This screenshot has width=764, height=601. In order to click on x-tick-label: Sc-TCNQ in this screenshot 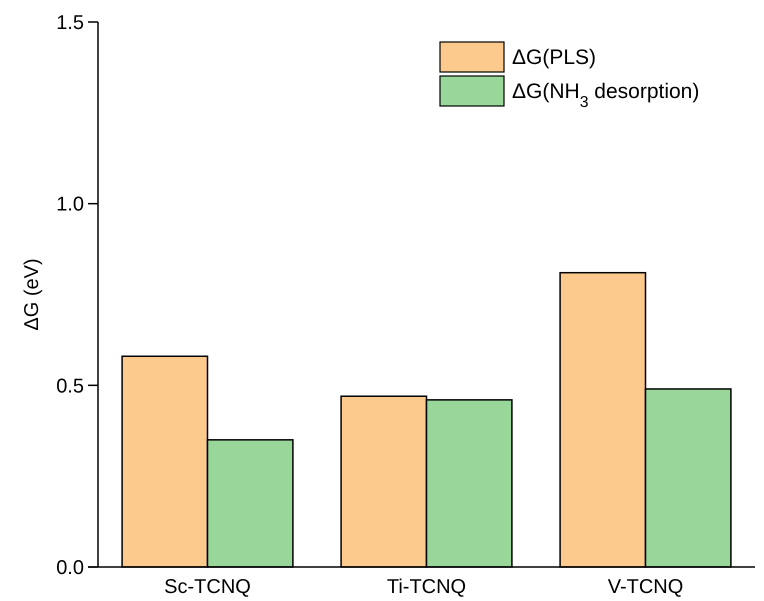, I will do `click(207, 587)`.